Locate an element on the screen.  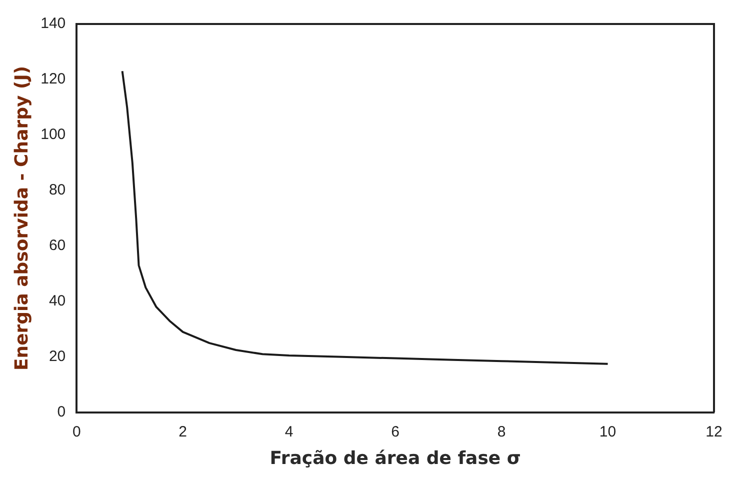
y-tick-label: 0 is located at coordinates (61, 412).